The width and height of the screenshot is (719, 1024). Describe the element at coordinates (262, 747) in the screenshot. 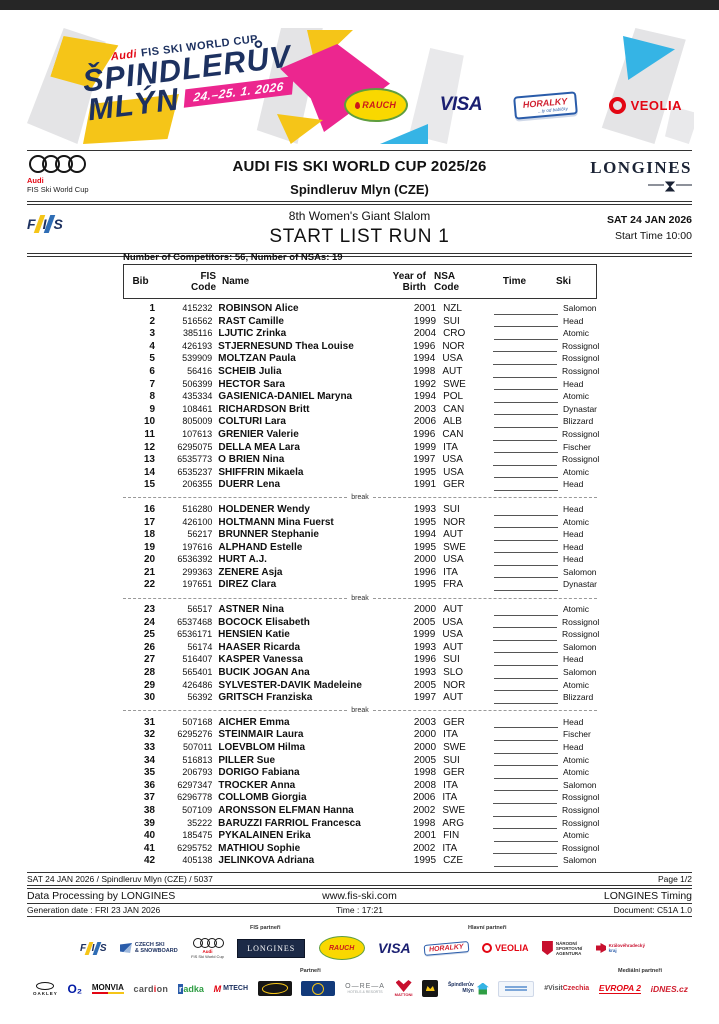

I see `competitor-name: LOEVBLOM Hilma` at that location.